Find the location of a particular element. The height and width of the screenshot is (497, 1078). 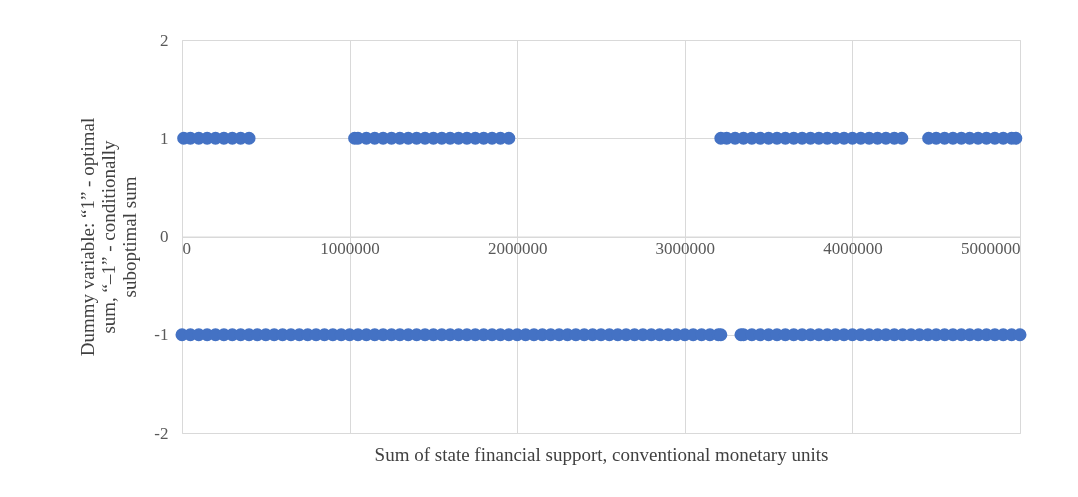

y-tick-label: 1 is located at coordinates (164, 138).